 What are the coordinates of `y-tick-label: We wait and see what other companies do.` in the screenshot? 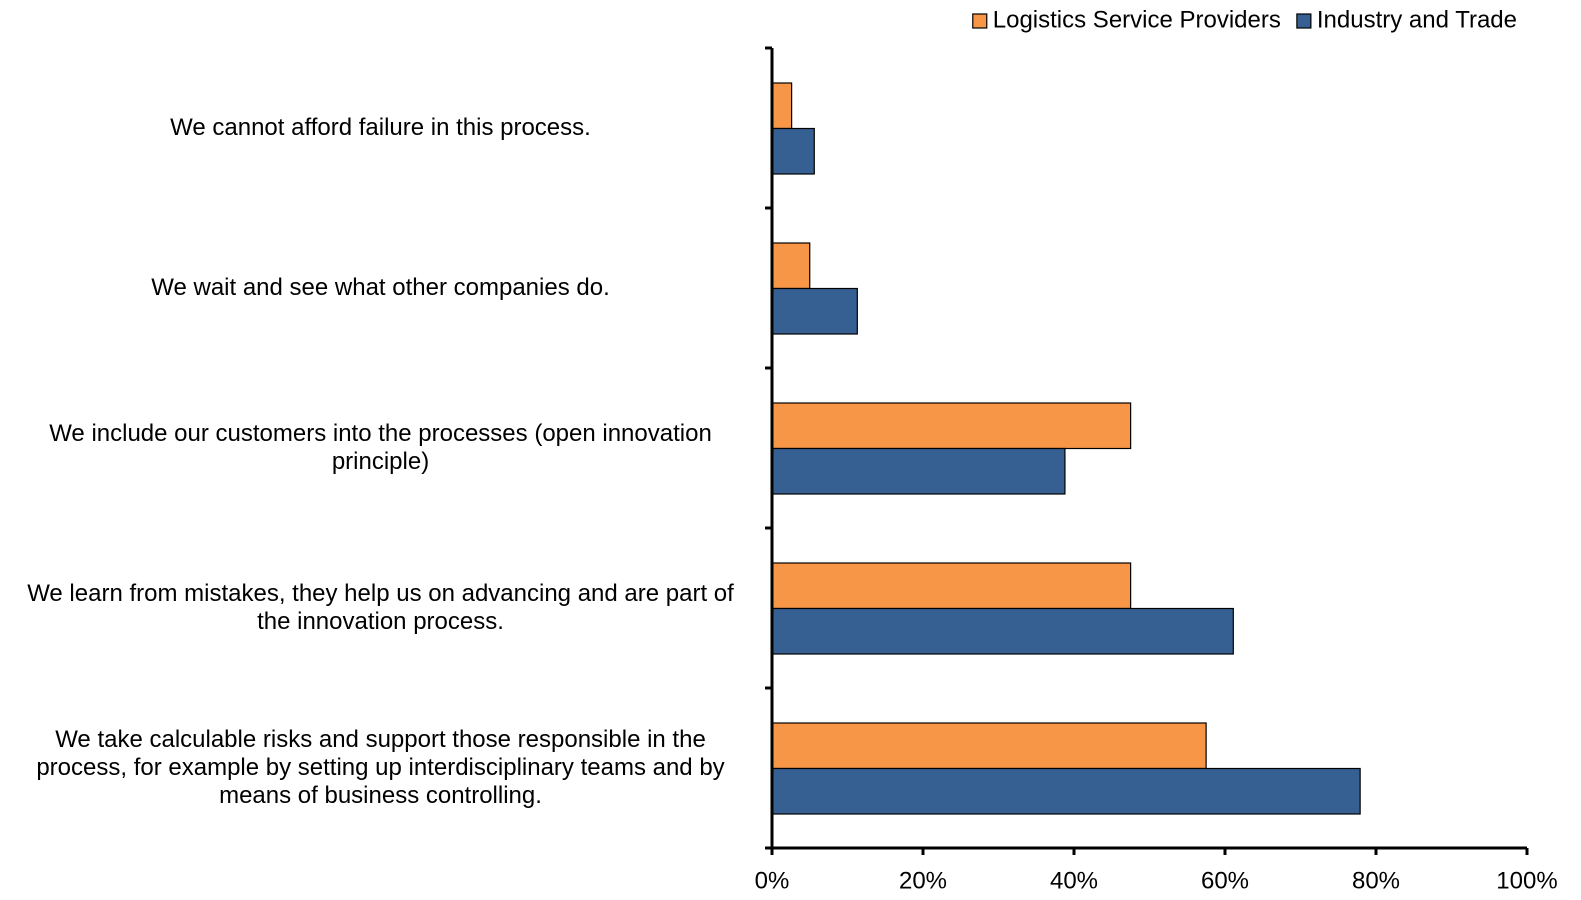 It's located at (380, 287).